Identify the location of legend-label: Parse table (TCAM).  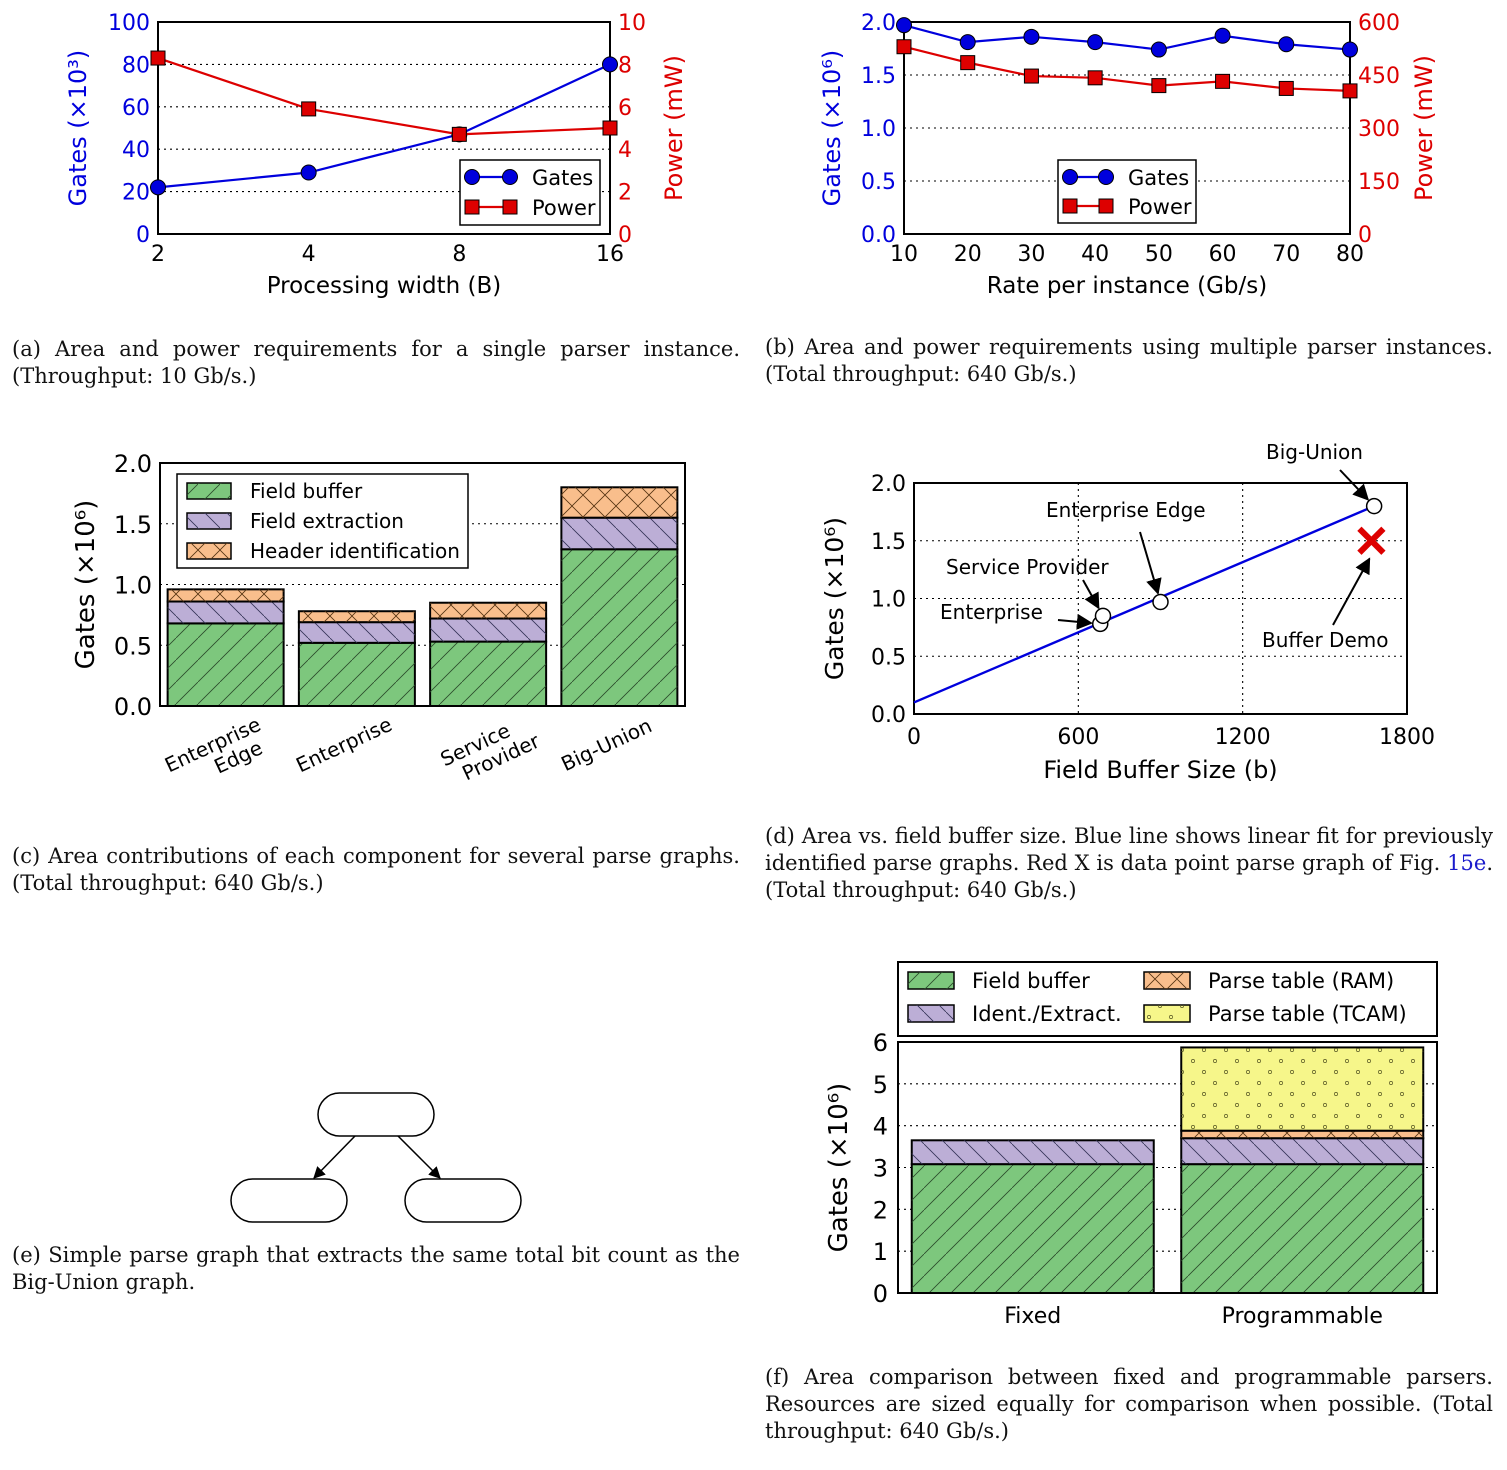
(1307, 1014).